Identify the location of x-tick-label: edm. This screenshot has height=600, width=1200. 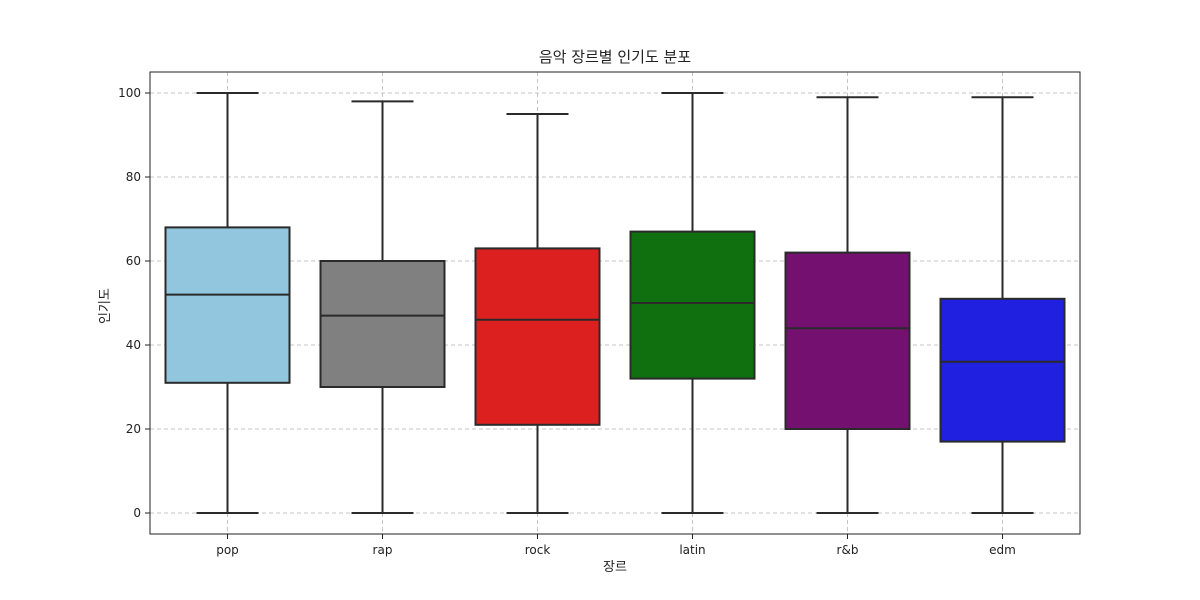
(1002, 550).